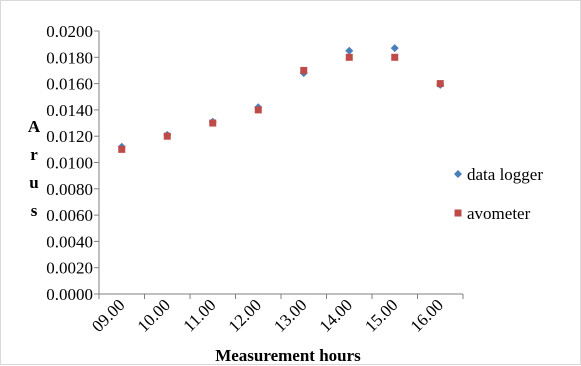  What do you see at coordinates (499, 213) in the screenshot?
I see `legend-label: avometer` at bounding box center [499, 213].